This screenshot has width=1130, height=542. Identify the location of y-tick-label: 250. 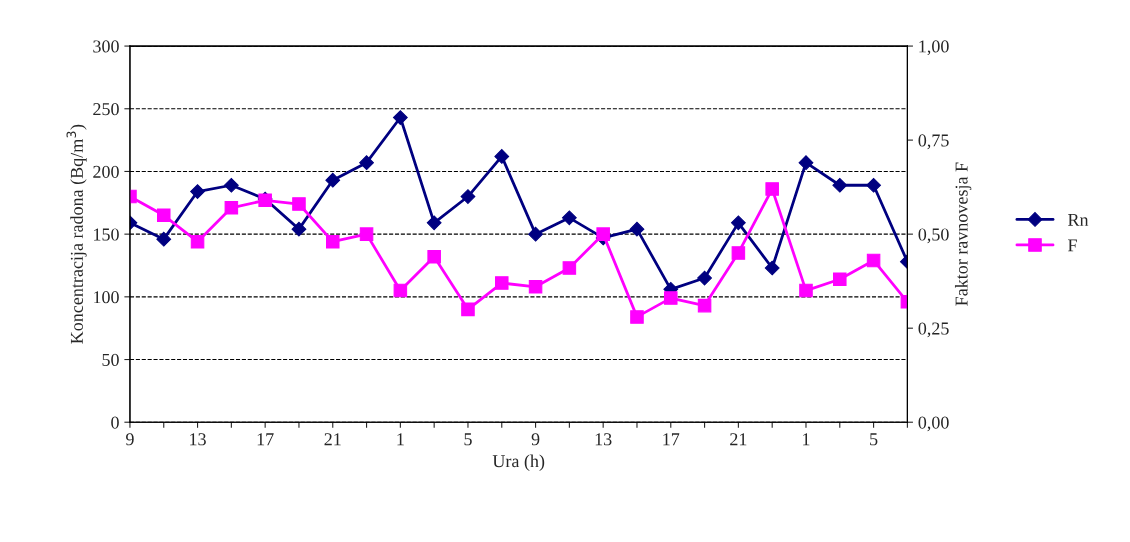
(106, 109).